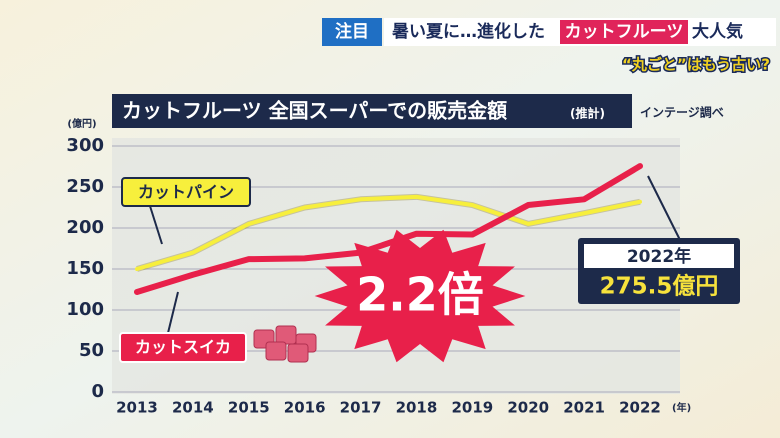 This screenshot has height=438, width=780. I want to click on y-tick-label: 50, so click(91, 350).